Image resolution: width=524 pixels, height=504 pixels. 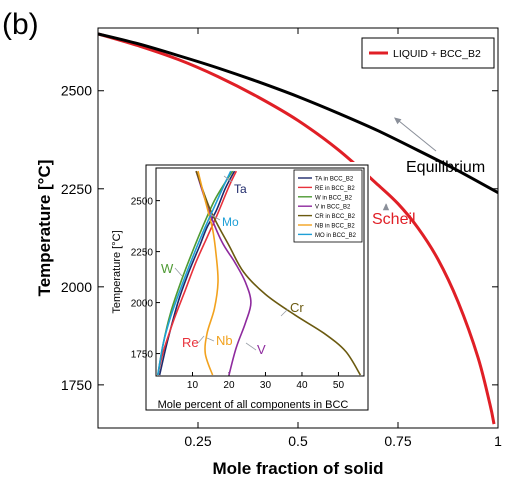 What do you see at coordinates (167, 268) in the screenshot?
I see `inset-label-w: W` at bounding box center [167, 268].